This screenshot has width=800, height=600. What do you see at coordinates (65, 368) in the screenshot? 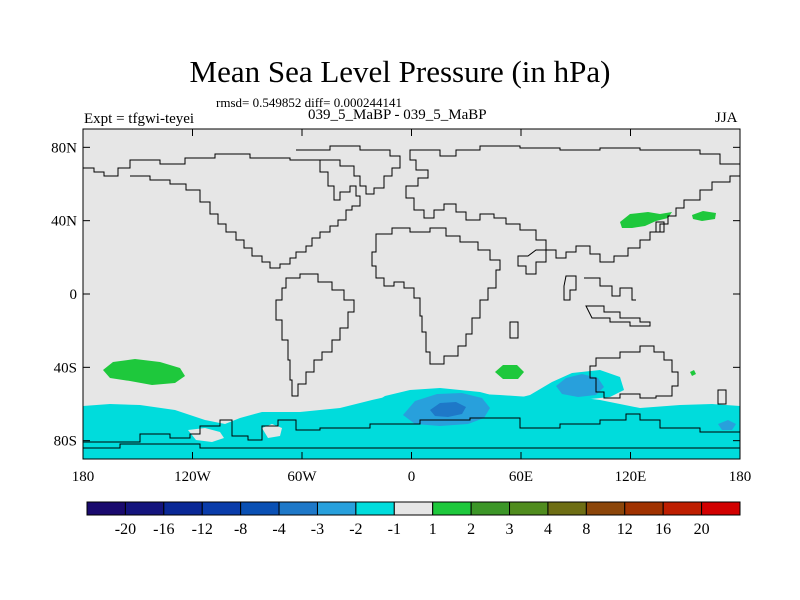
I see `y-tick-label: 40S` at bounding box center [65, 368].